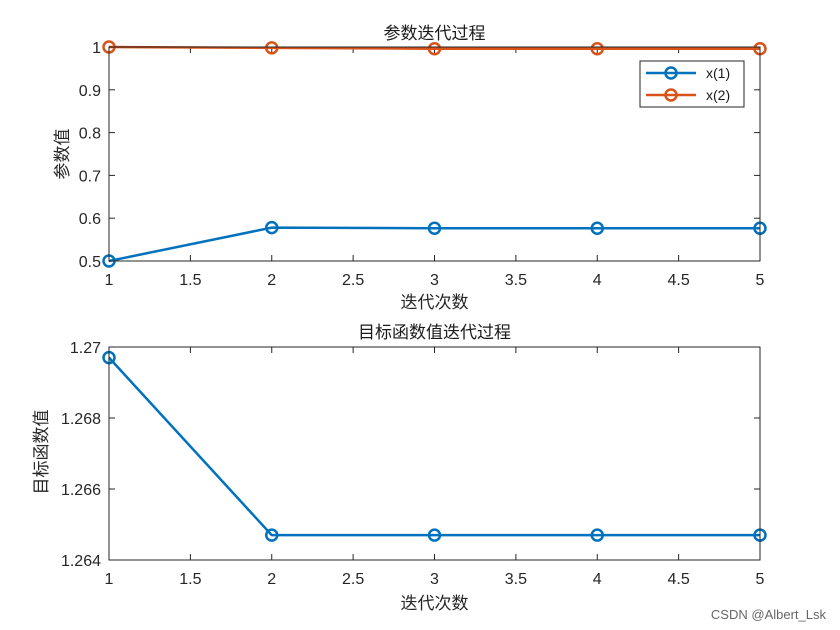 The height and width of the screenshot is (630, 840). What do you see at coordinates (90, 134) in the screenshot?
I see `y-tick-label: 0.8` at bounding box center [90, 134].